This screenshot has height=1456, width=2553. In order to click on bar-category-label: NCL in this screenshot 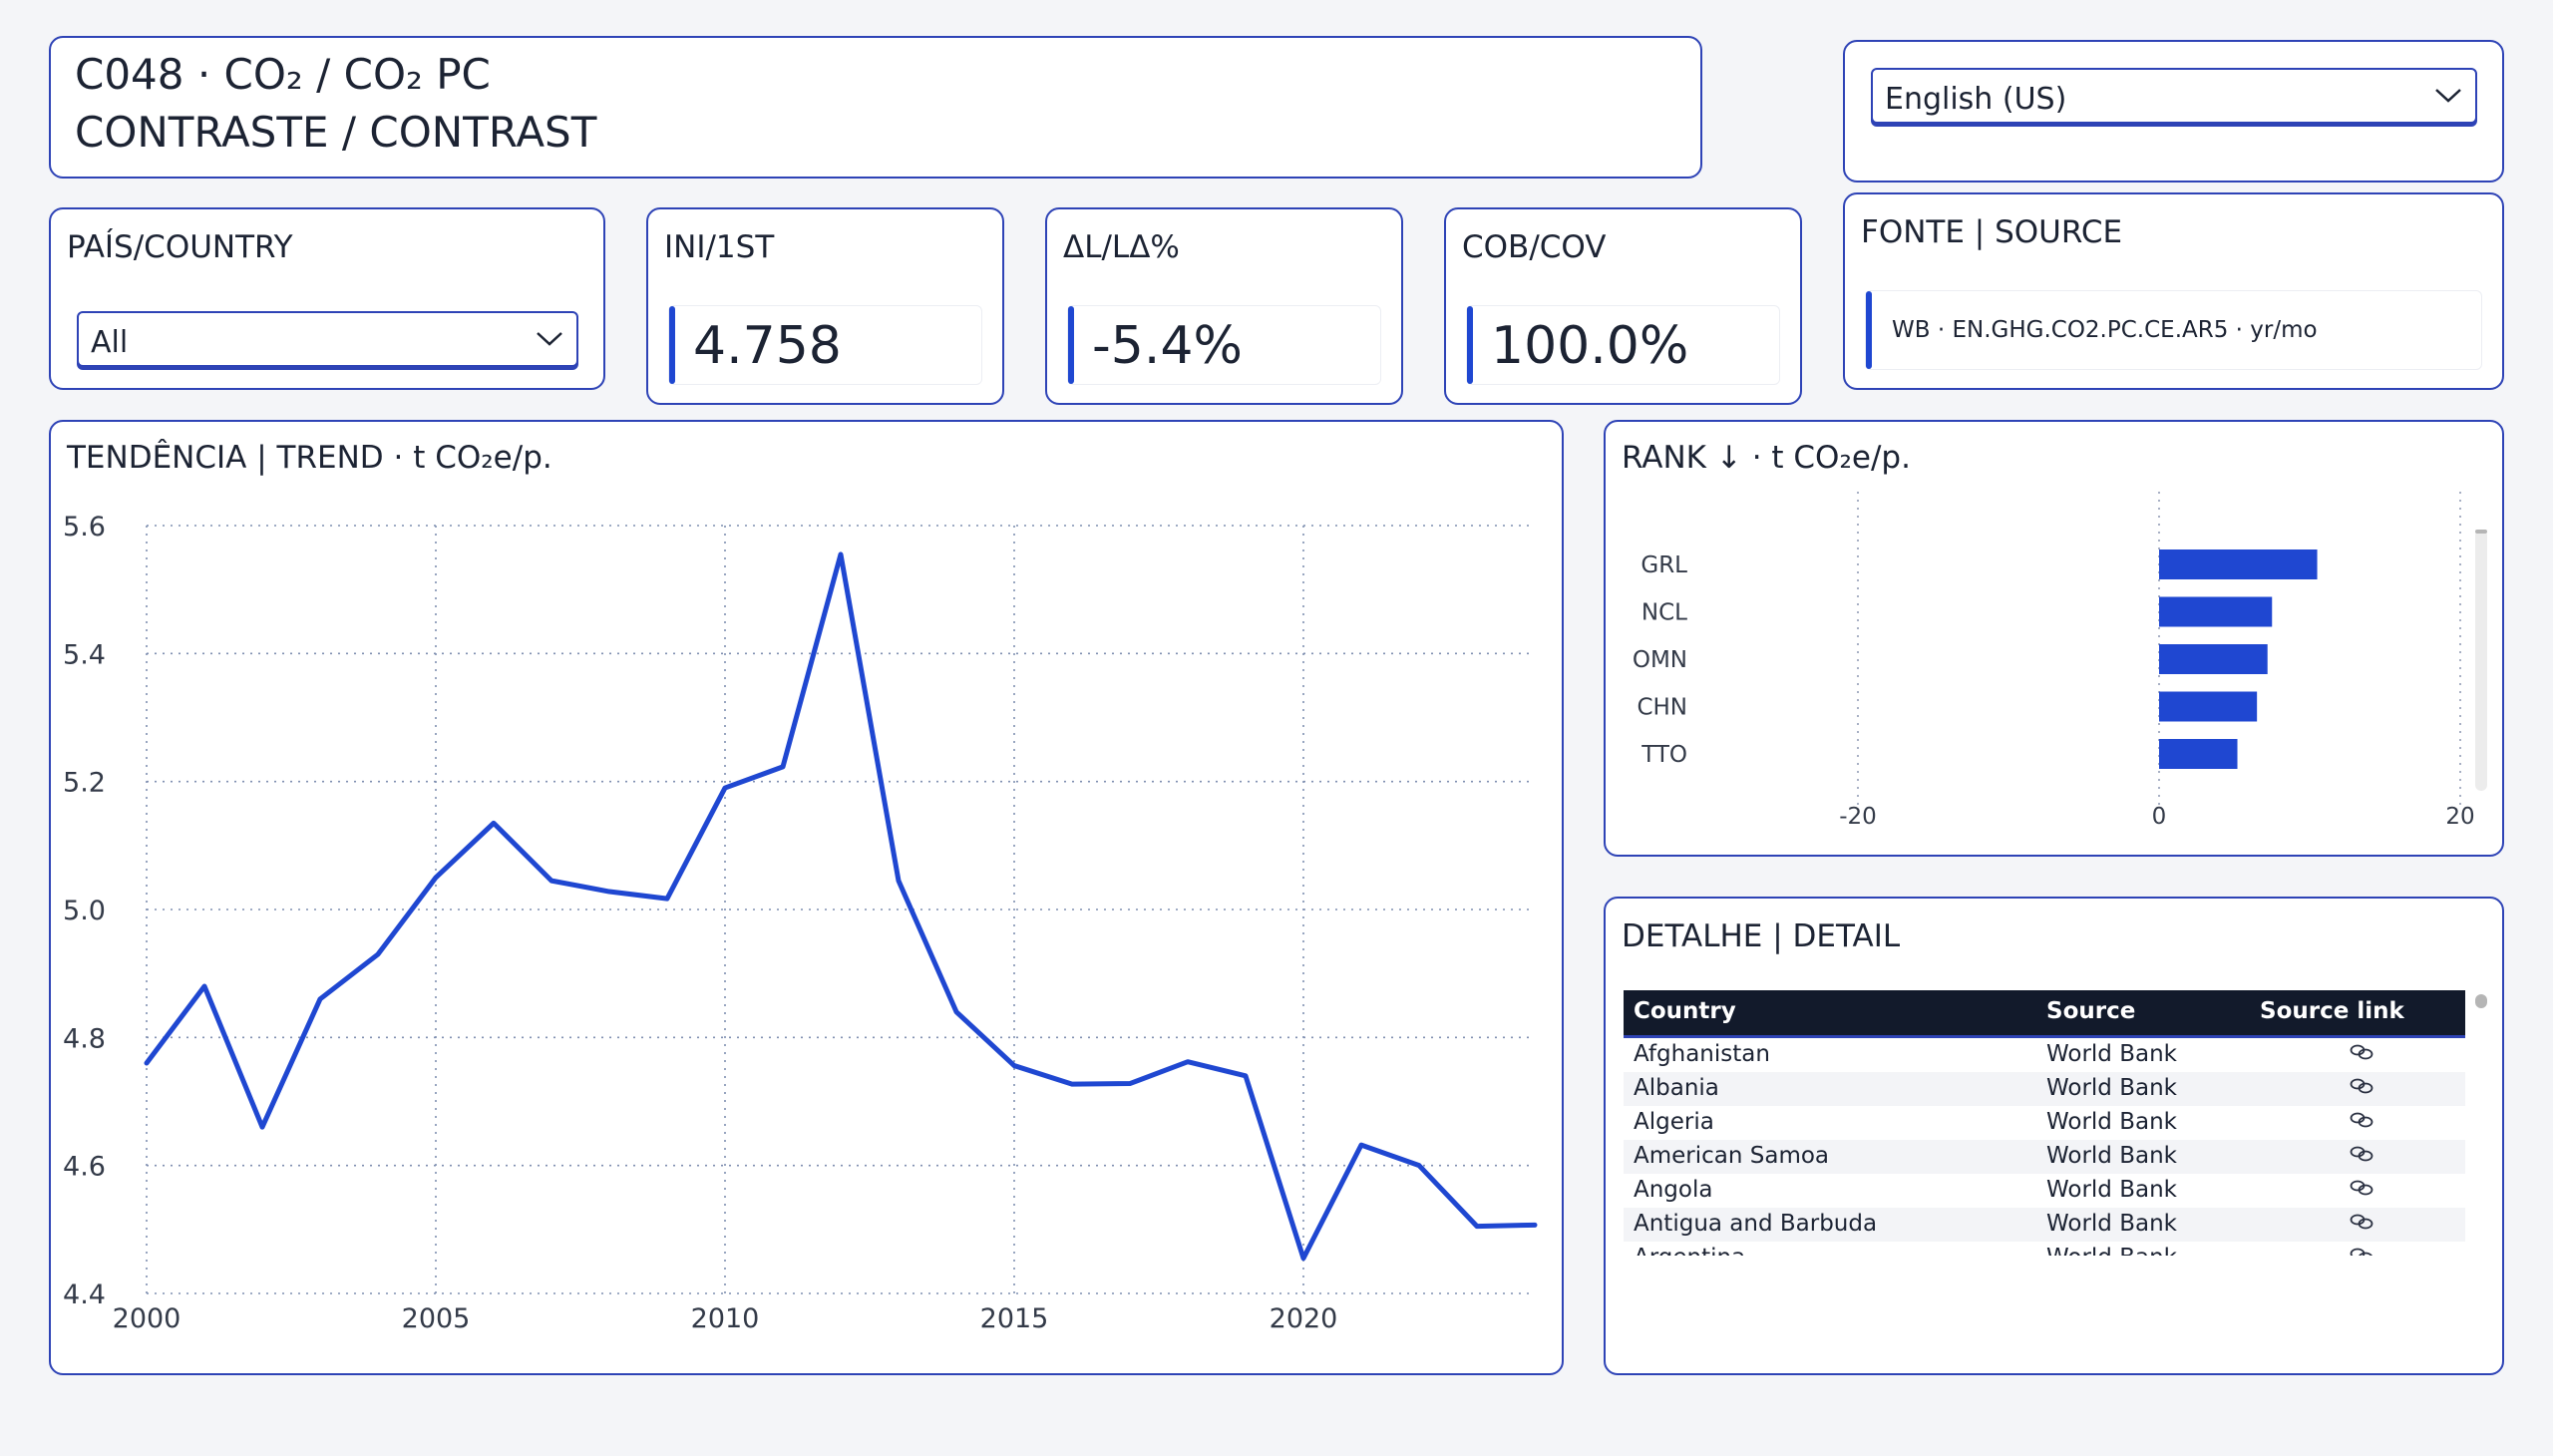, I will do `click(1664, 613)`.